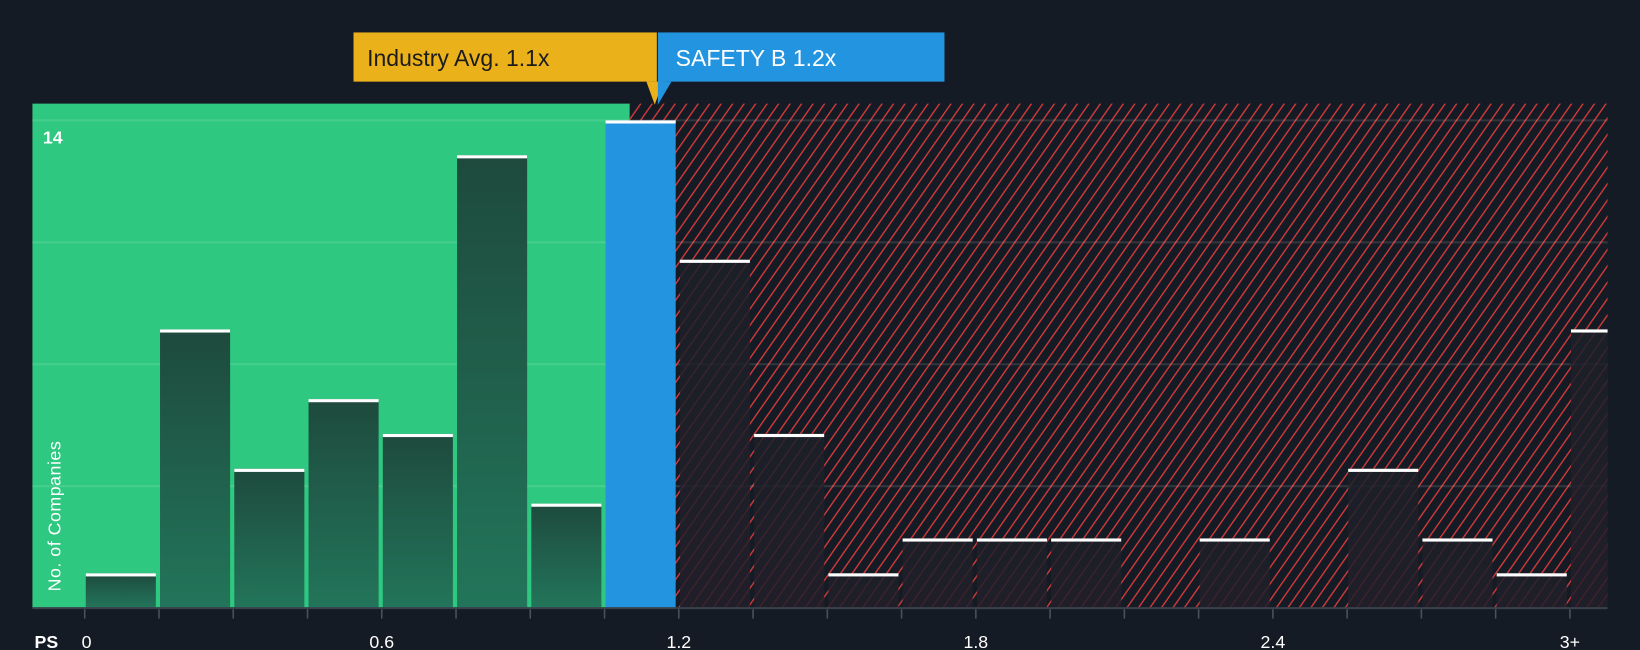 This screenshot has width=1640, height=650. What do you see at coordinates (381, 641) in the screenshot?
I see `x-tick-label: 0.6` at bounding box center [381, 641].